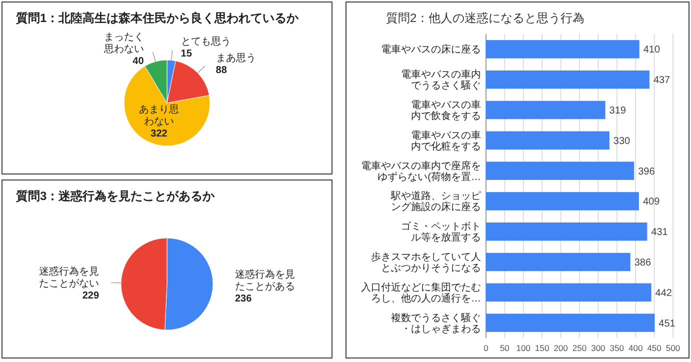 Image resolution: width=691 pixels, height=362 pixels. I want to click on data-label: 442, so click(663, 293).